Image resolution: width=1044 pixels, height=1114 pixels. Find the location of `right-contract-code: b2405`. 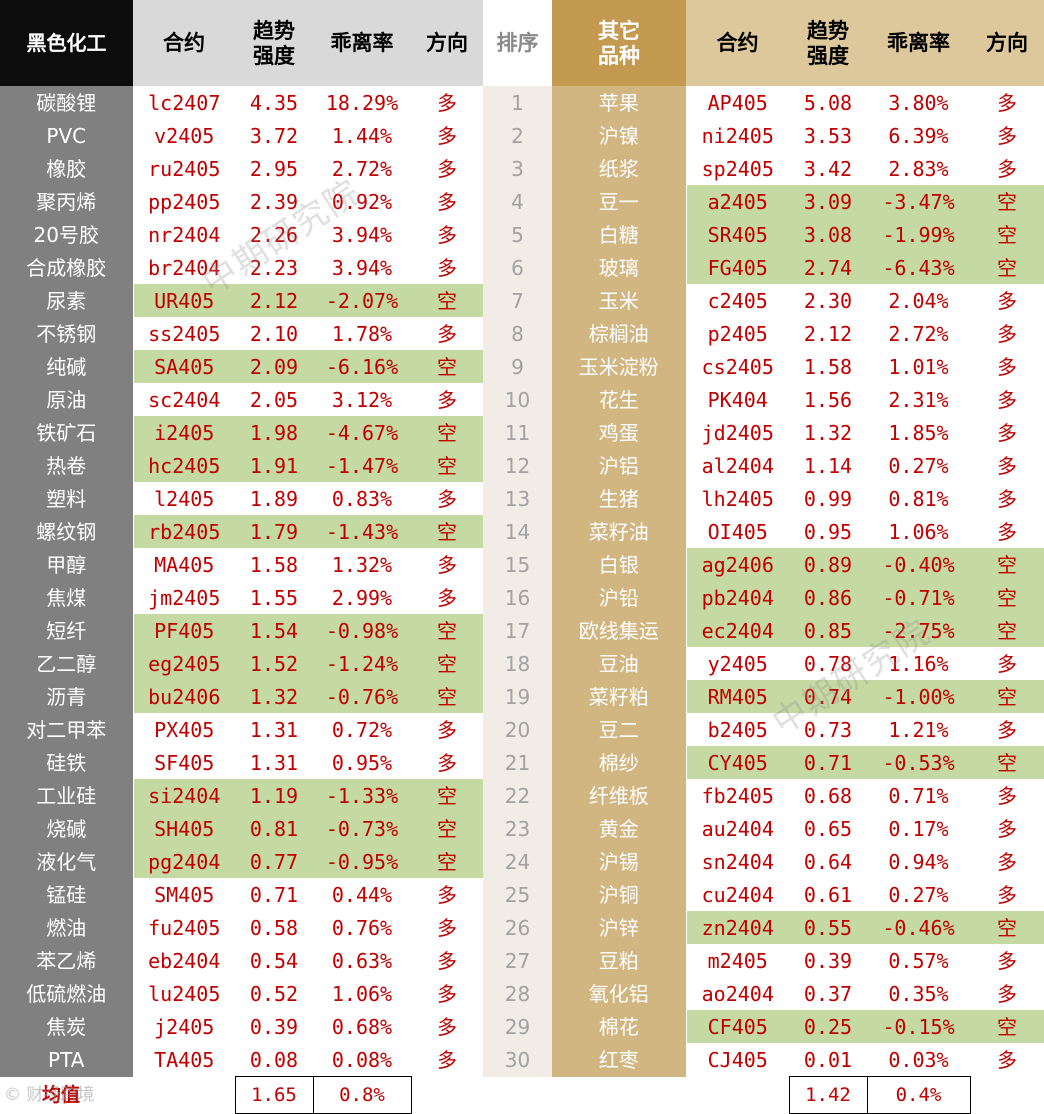

right-contract-code: b2405 is located at coordinates (737, 729).